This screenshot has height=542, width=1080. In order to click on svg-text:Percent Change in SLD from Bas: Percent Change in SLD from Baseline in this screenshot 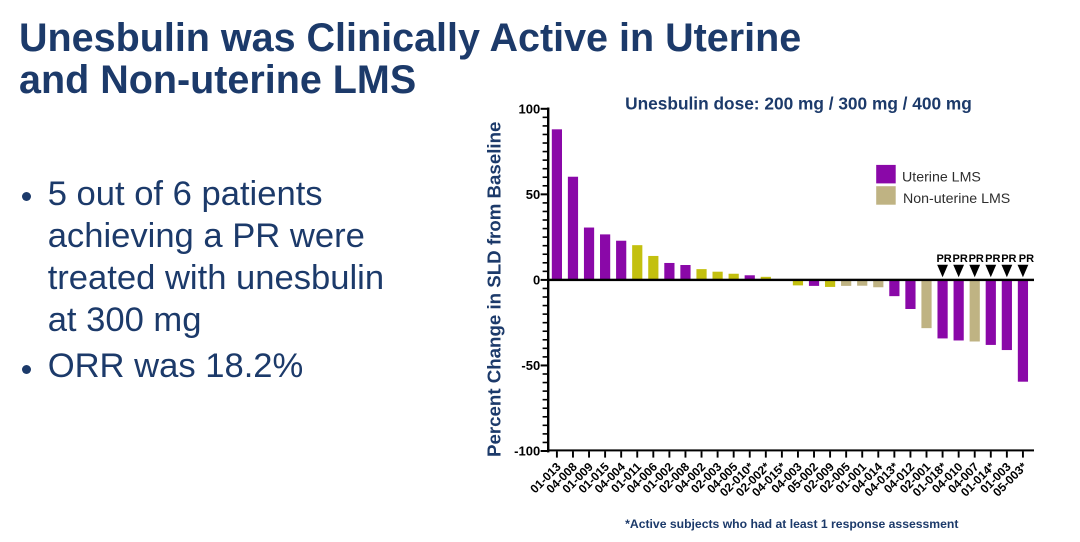, I will do `click(494, 289)`.